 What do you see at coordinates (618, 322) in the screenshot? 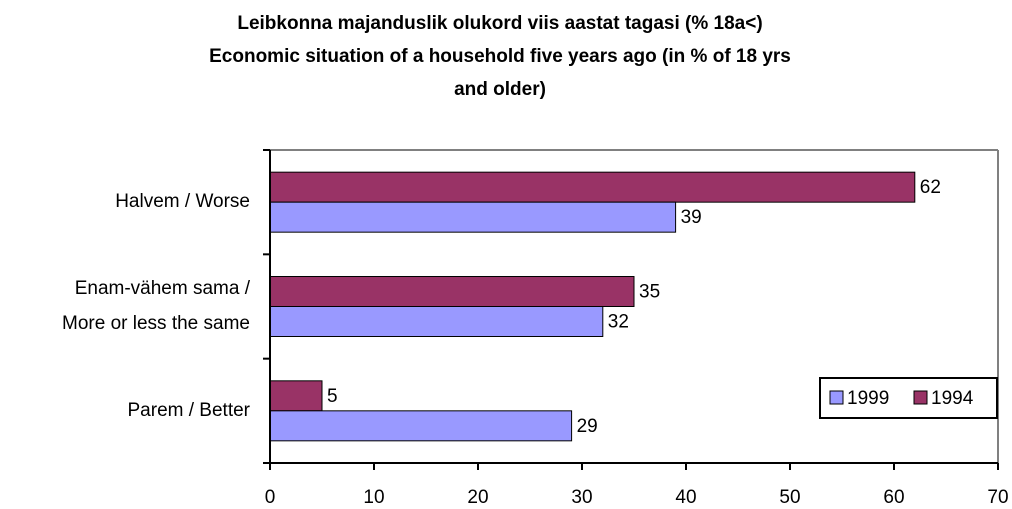
I see `data-label: 32` at bounding box center [618, 322].